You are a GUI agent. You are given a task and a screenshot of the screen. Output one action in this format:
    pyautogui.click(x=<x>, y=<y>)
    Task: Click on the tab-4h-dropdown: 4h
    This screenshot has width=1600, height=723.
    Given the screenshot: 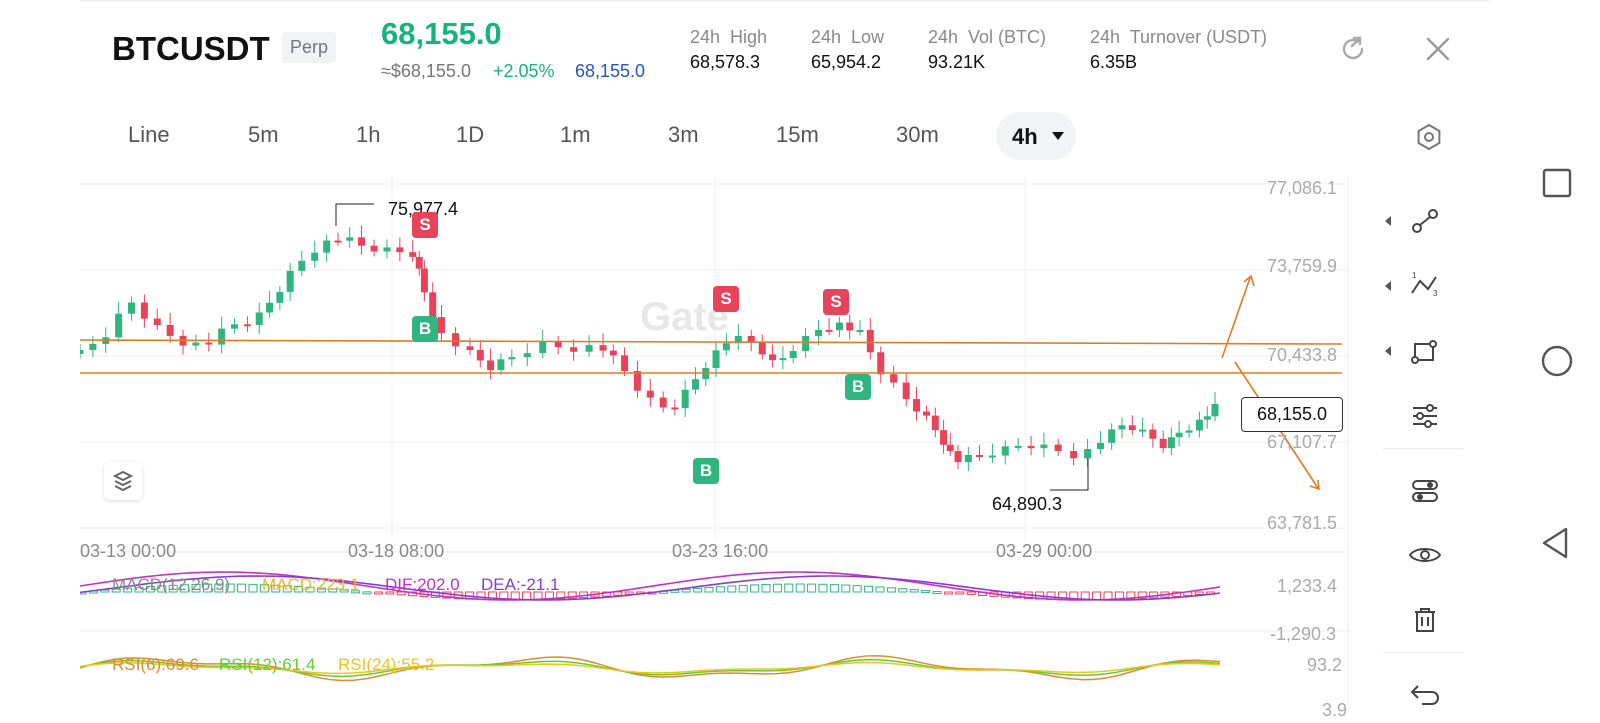 What is the action you would take?
    pyautogui.click(x=1036, y=136)
    